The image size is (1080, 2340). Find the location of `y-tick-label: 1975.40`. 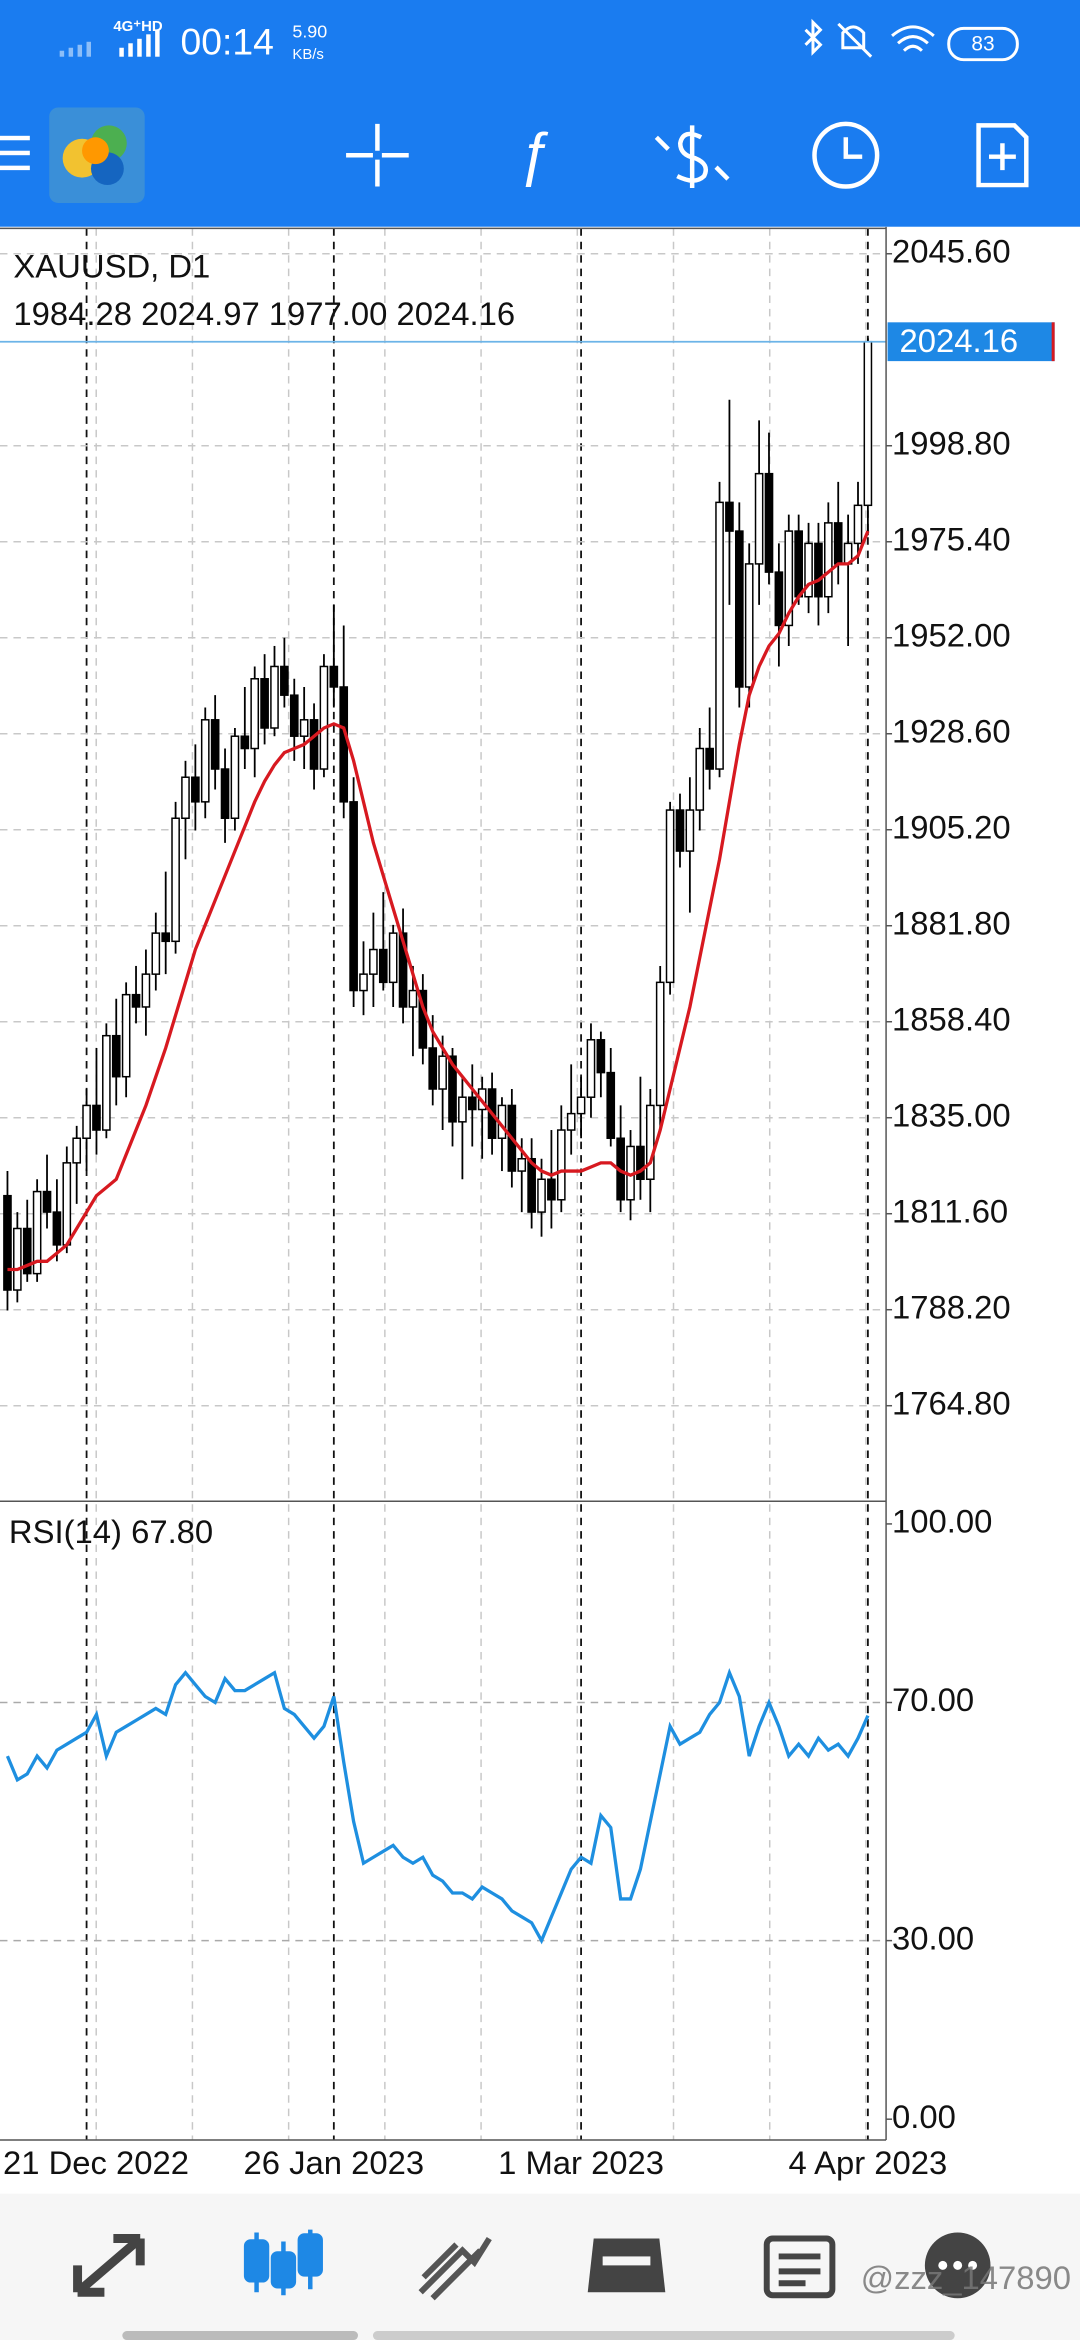

y-tick-label: 1975.40 is located at coordinates (951, 538).